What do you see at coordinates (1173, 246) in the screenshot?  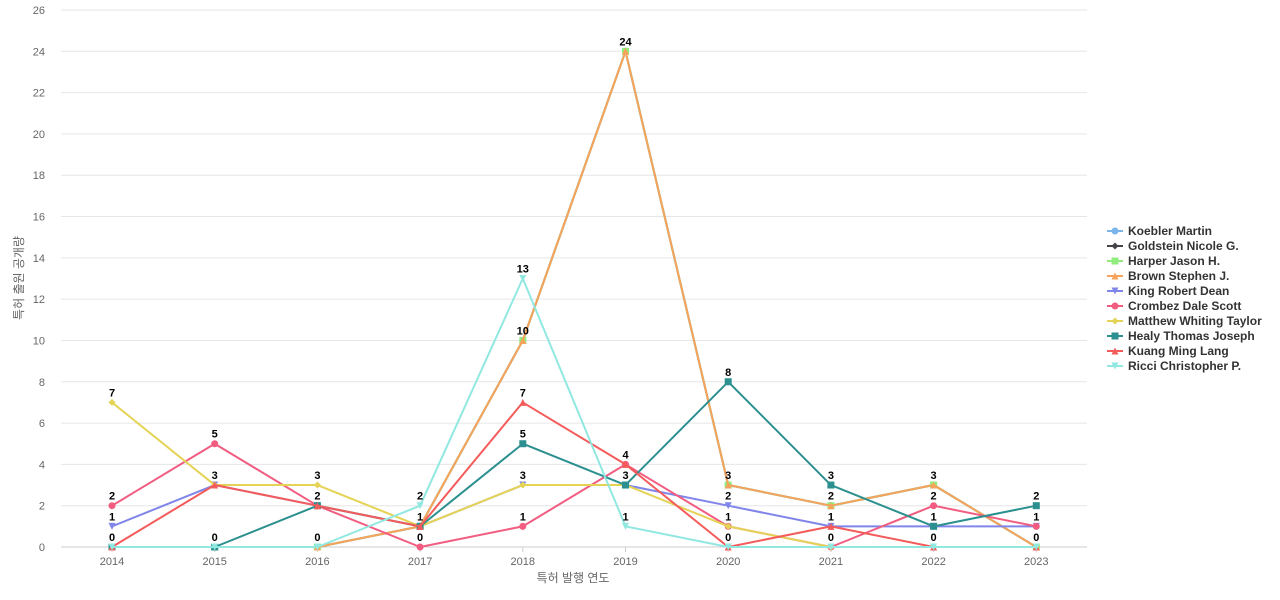 I see `legend-item: Goldstein Nicole G.` at bounding box center [1173, 246].